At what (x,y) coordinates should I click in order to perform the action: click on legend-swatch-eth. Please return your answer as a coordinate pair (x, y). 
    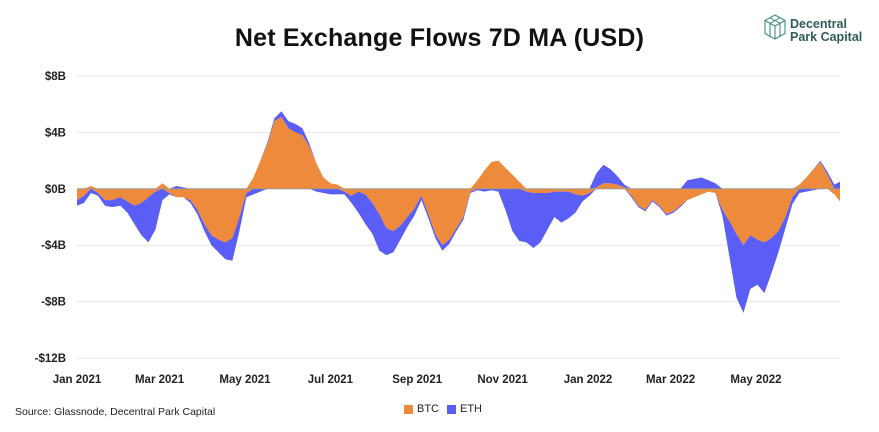
    Looking at the image, I should click on (451, 409).